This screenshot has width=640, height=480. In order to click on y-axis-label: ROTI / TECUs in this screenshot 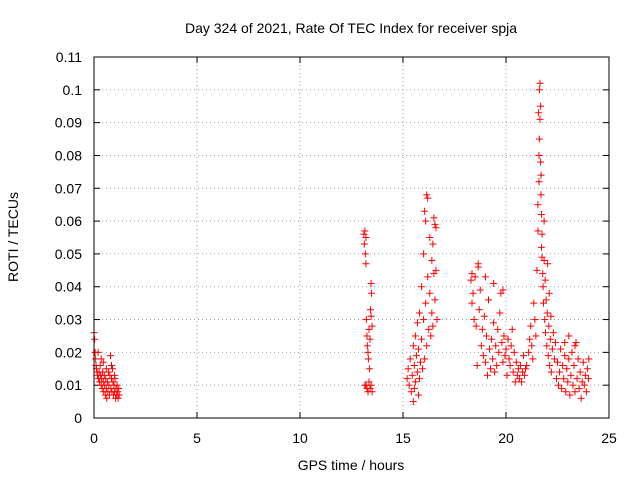, I will do `click(13, 237)`.